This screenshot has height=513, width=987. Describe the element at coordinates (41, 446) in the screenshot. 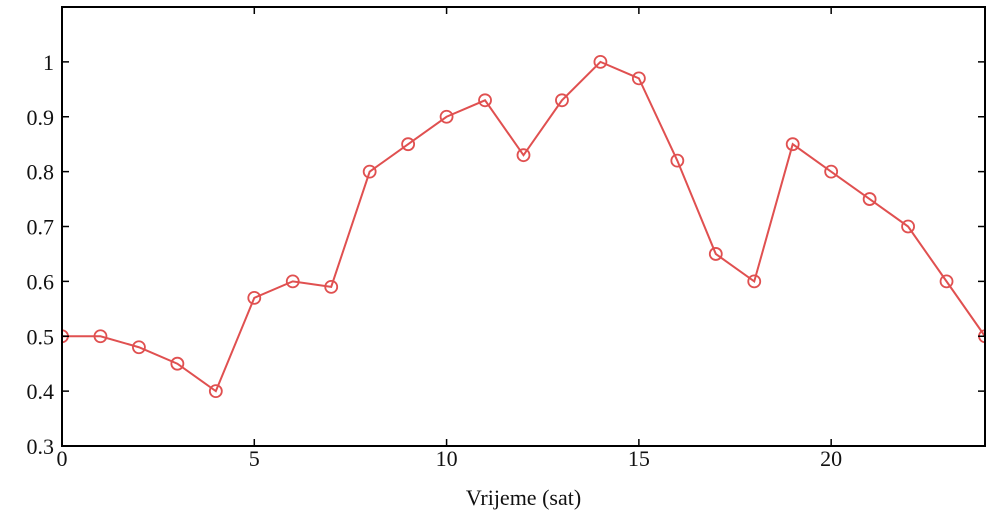

I see `y-tick-label-0: 0.3` at that location.